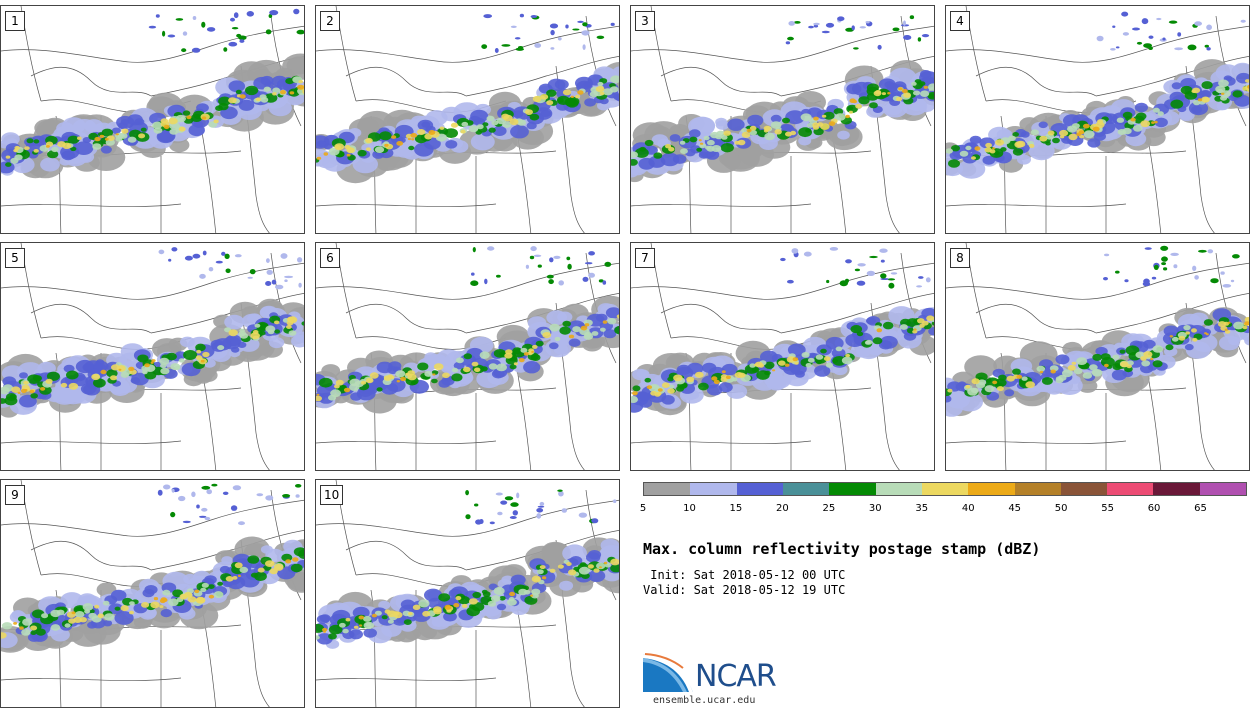 This screenshot has height=709, width=1260. Describe the element at coordinates (736, 676) in the screenshot. I see `ncar-logo-text: NCAR` at that location.